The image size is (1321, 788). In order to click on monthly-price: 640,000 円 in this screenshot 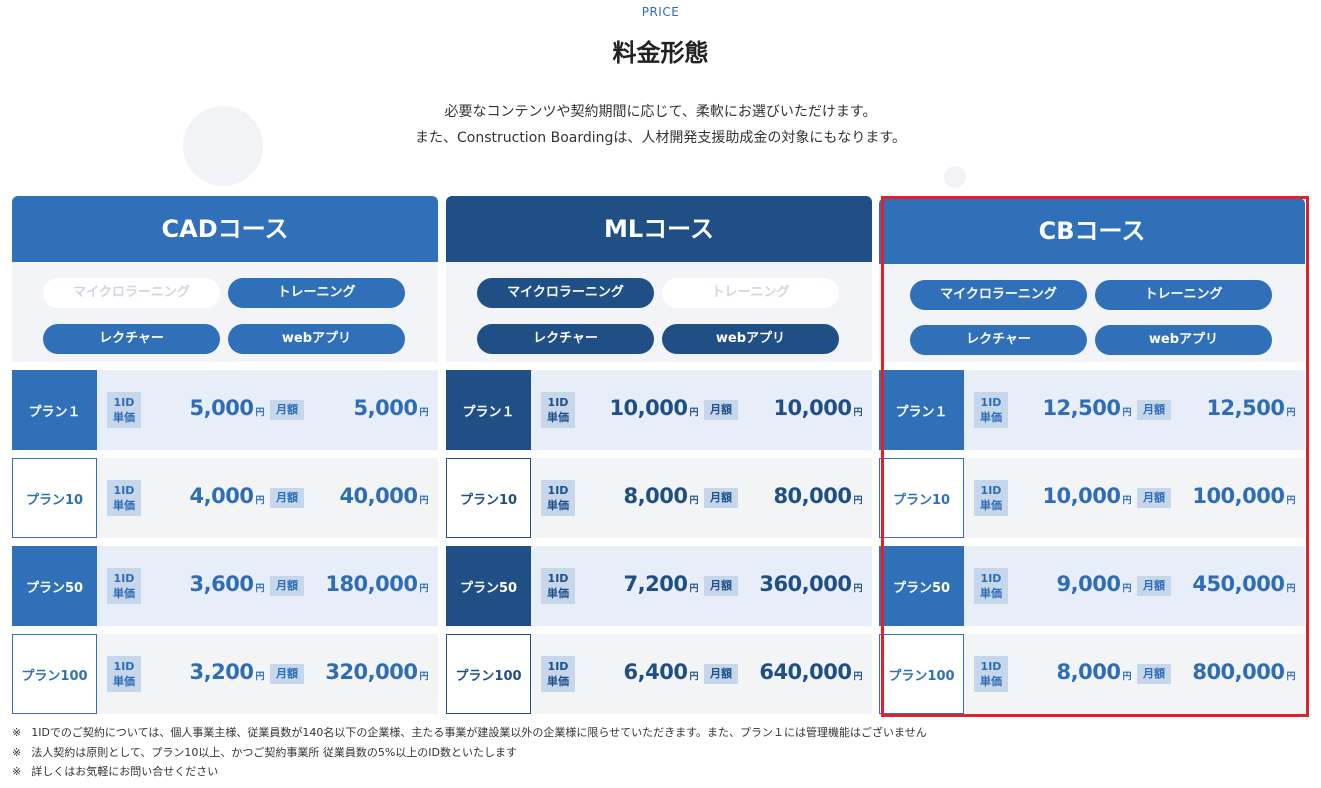, I will do `click(810, 672)`.